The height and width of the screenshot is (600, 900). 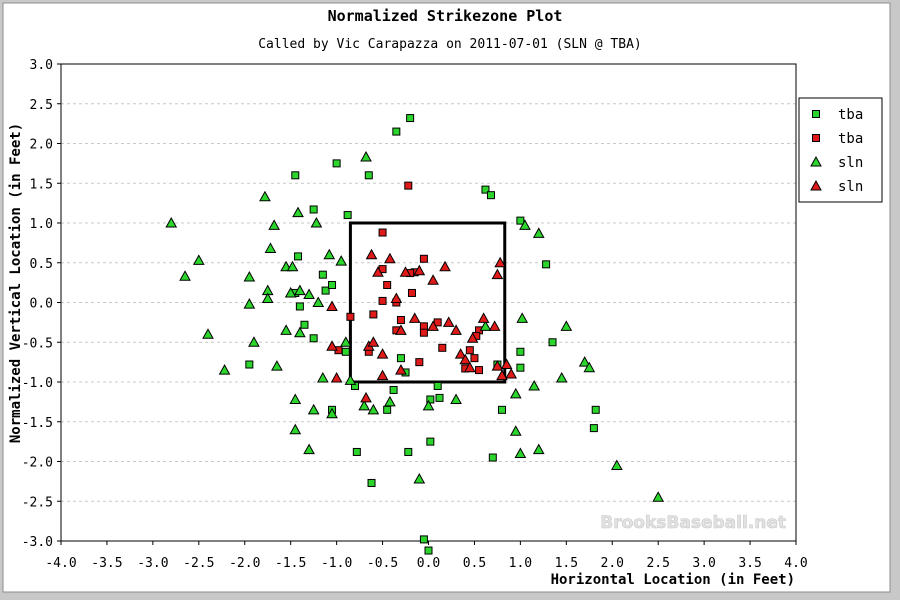 What do you see at coordinates (37, 463) in the screenshot?
I see `y-tick-label: -2.0` at bounding box center [37, 463].